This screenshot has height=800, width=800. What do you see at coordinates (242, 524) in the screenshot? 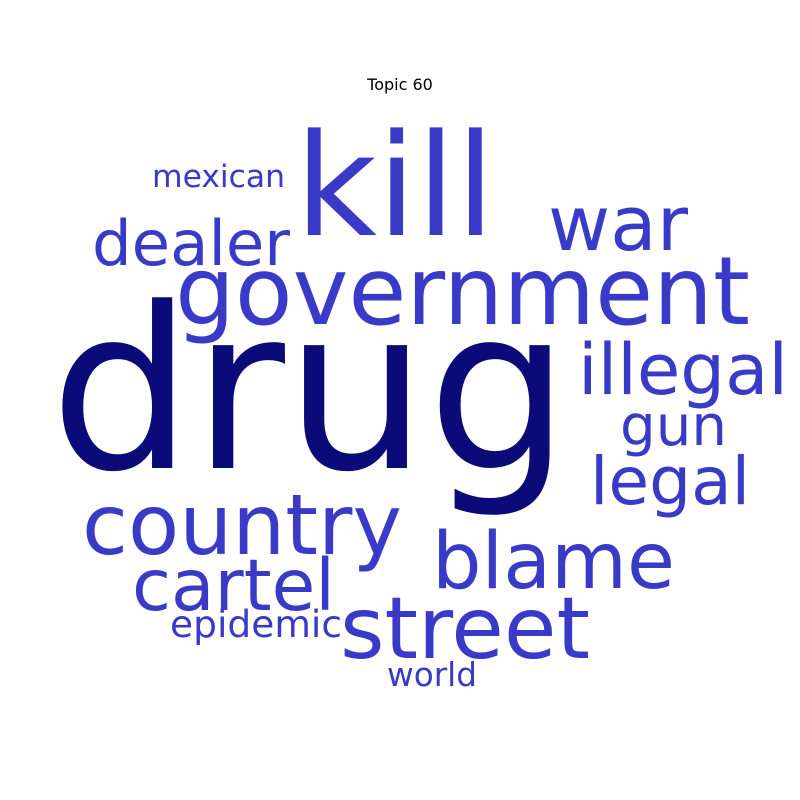
I see `word-country: country` at bounding box center [242, 524].